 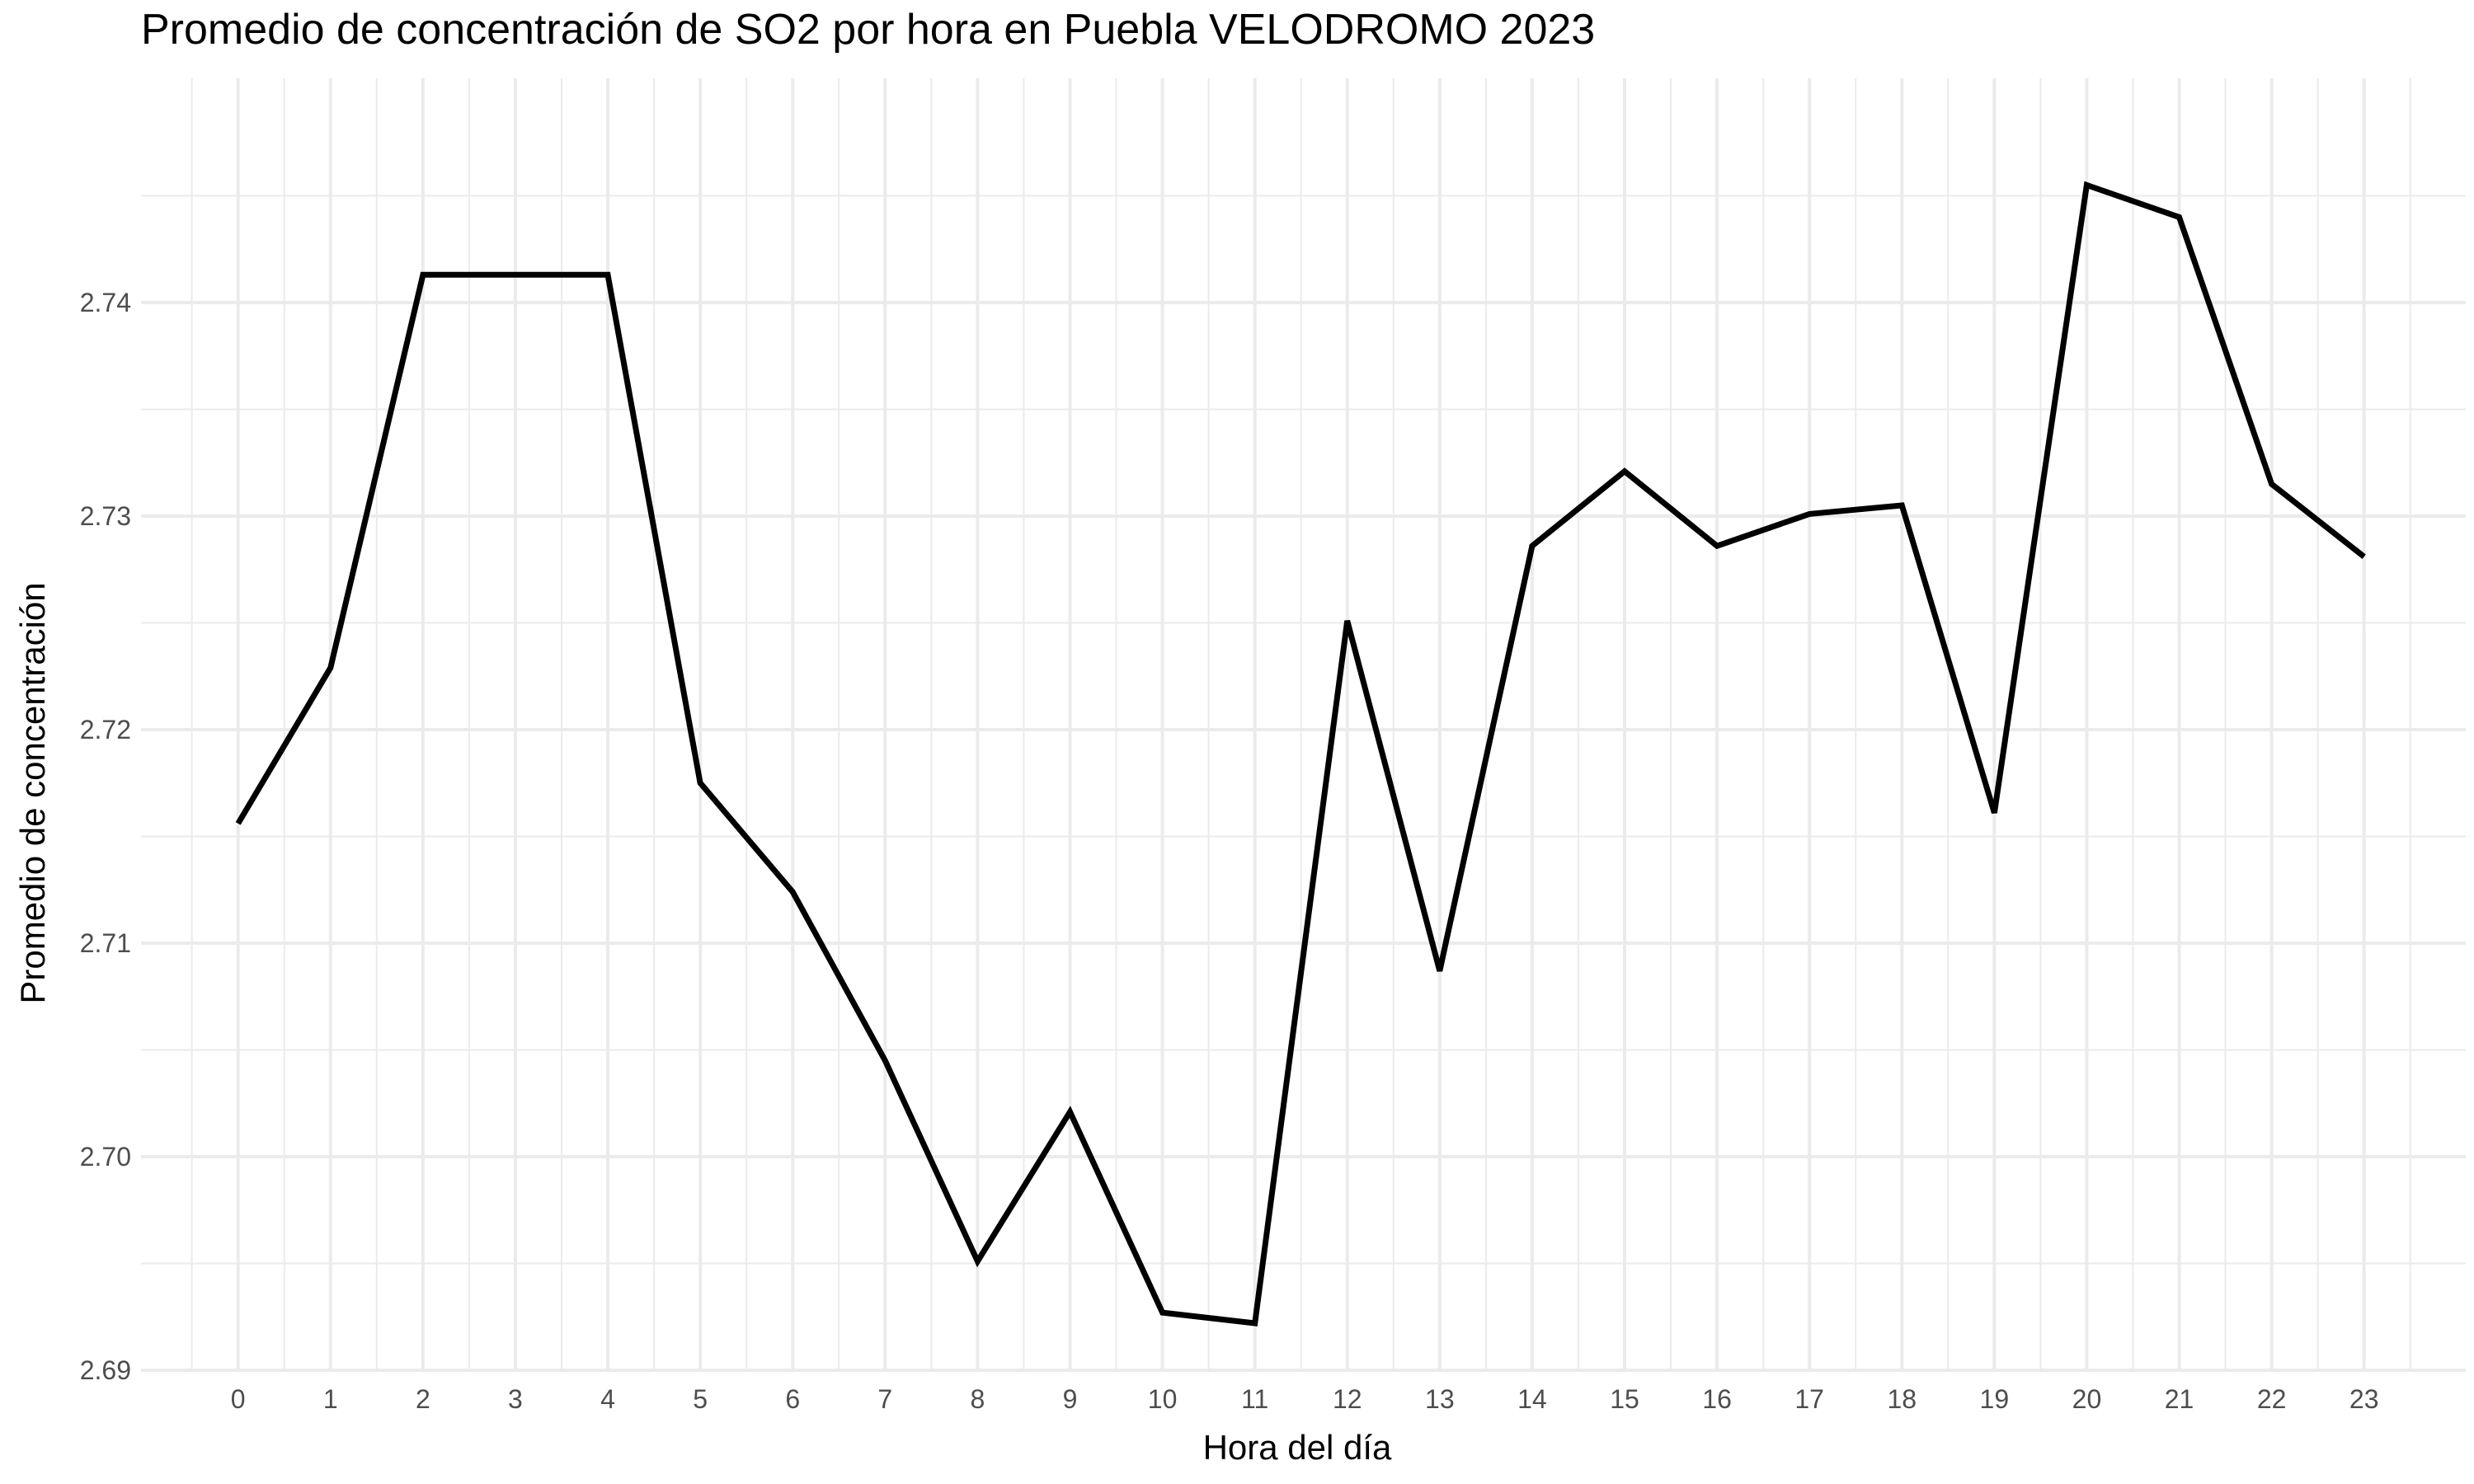 I want to click on x-tick-label: 2, so click(x=423, y=1399).